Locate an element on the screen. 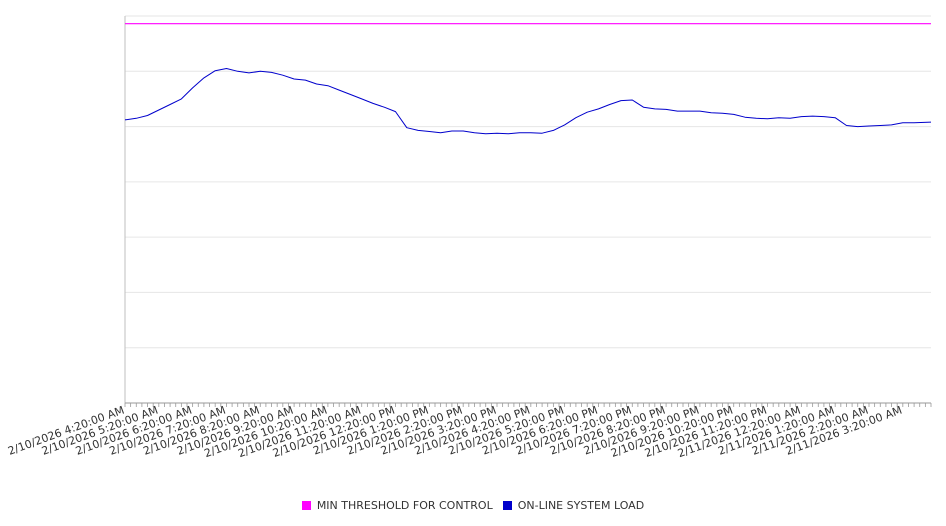 The image size is (946, 526). x-axis-minor-ticks is located at coordinates (528, 405).